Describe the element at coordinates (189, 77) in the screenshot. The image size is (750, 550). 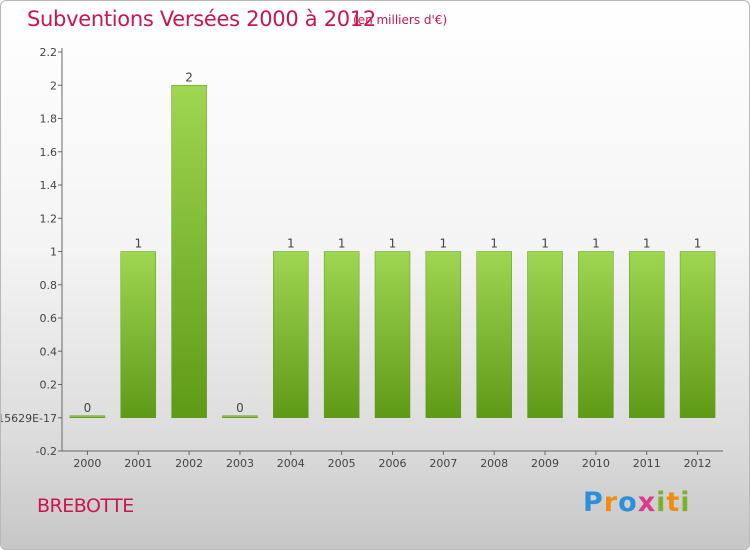
I see `data-label-2002: 2` at that location.